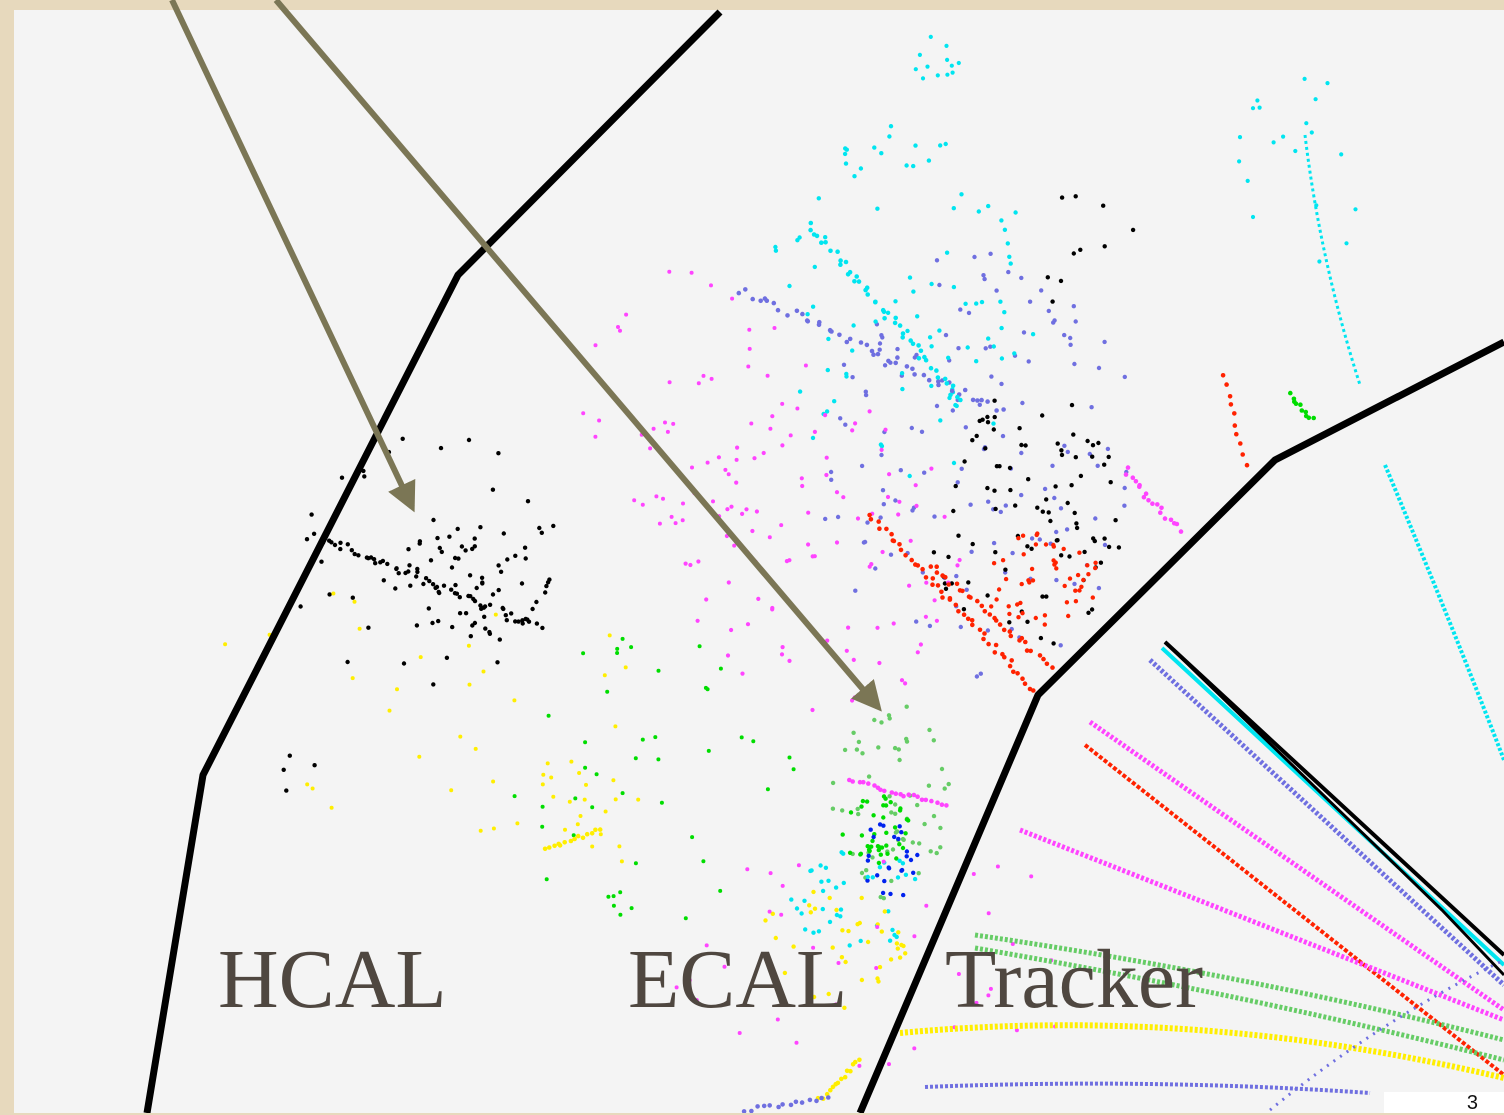 This screenshot has height=1115, width=1504. What do you see at coordinates (1293, 910) in the screenshot?
I see `tracker-track-red` at bounding box center [1293, 910].